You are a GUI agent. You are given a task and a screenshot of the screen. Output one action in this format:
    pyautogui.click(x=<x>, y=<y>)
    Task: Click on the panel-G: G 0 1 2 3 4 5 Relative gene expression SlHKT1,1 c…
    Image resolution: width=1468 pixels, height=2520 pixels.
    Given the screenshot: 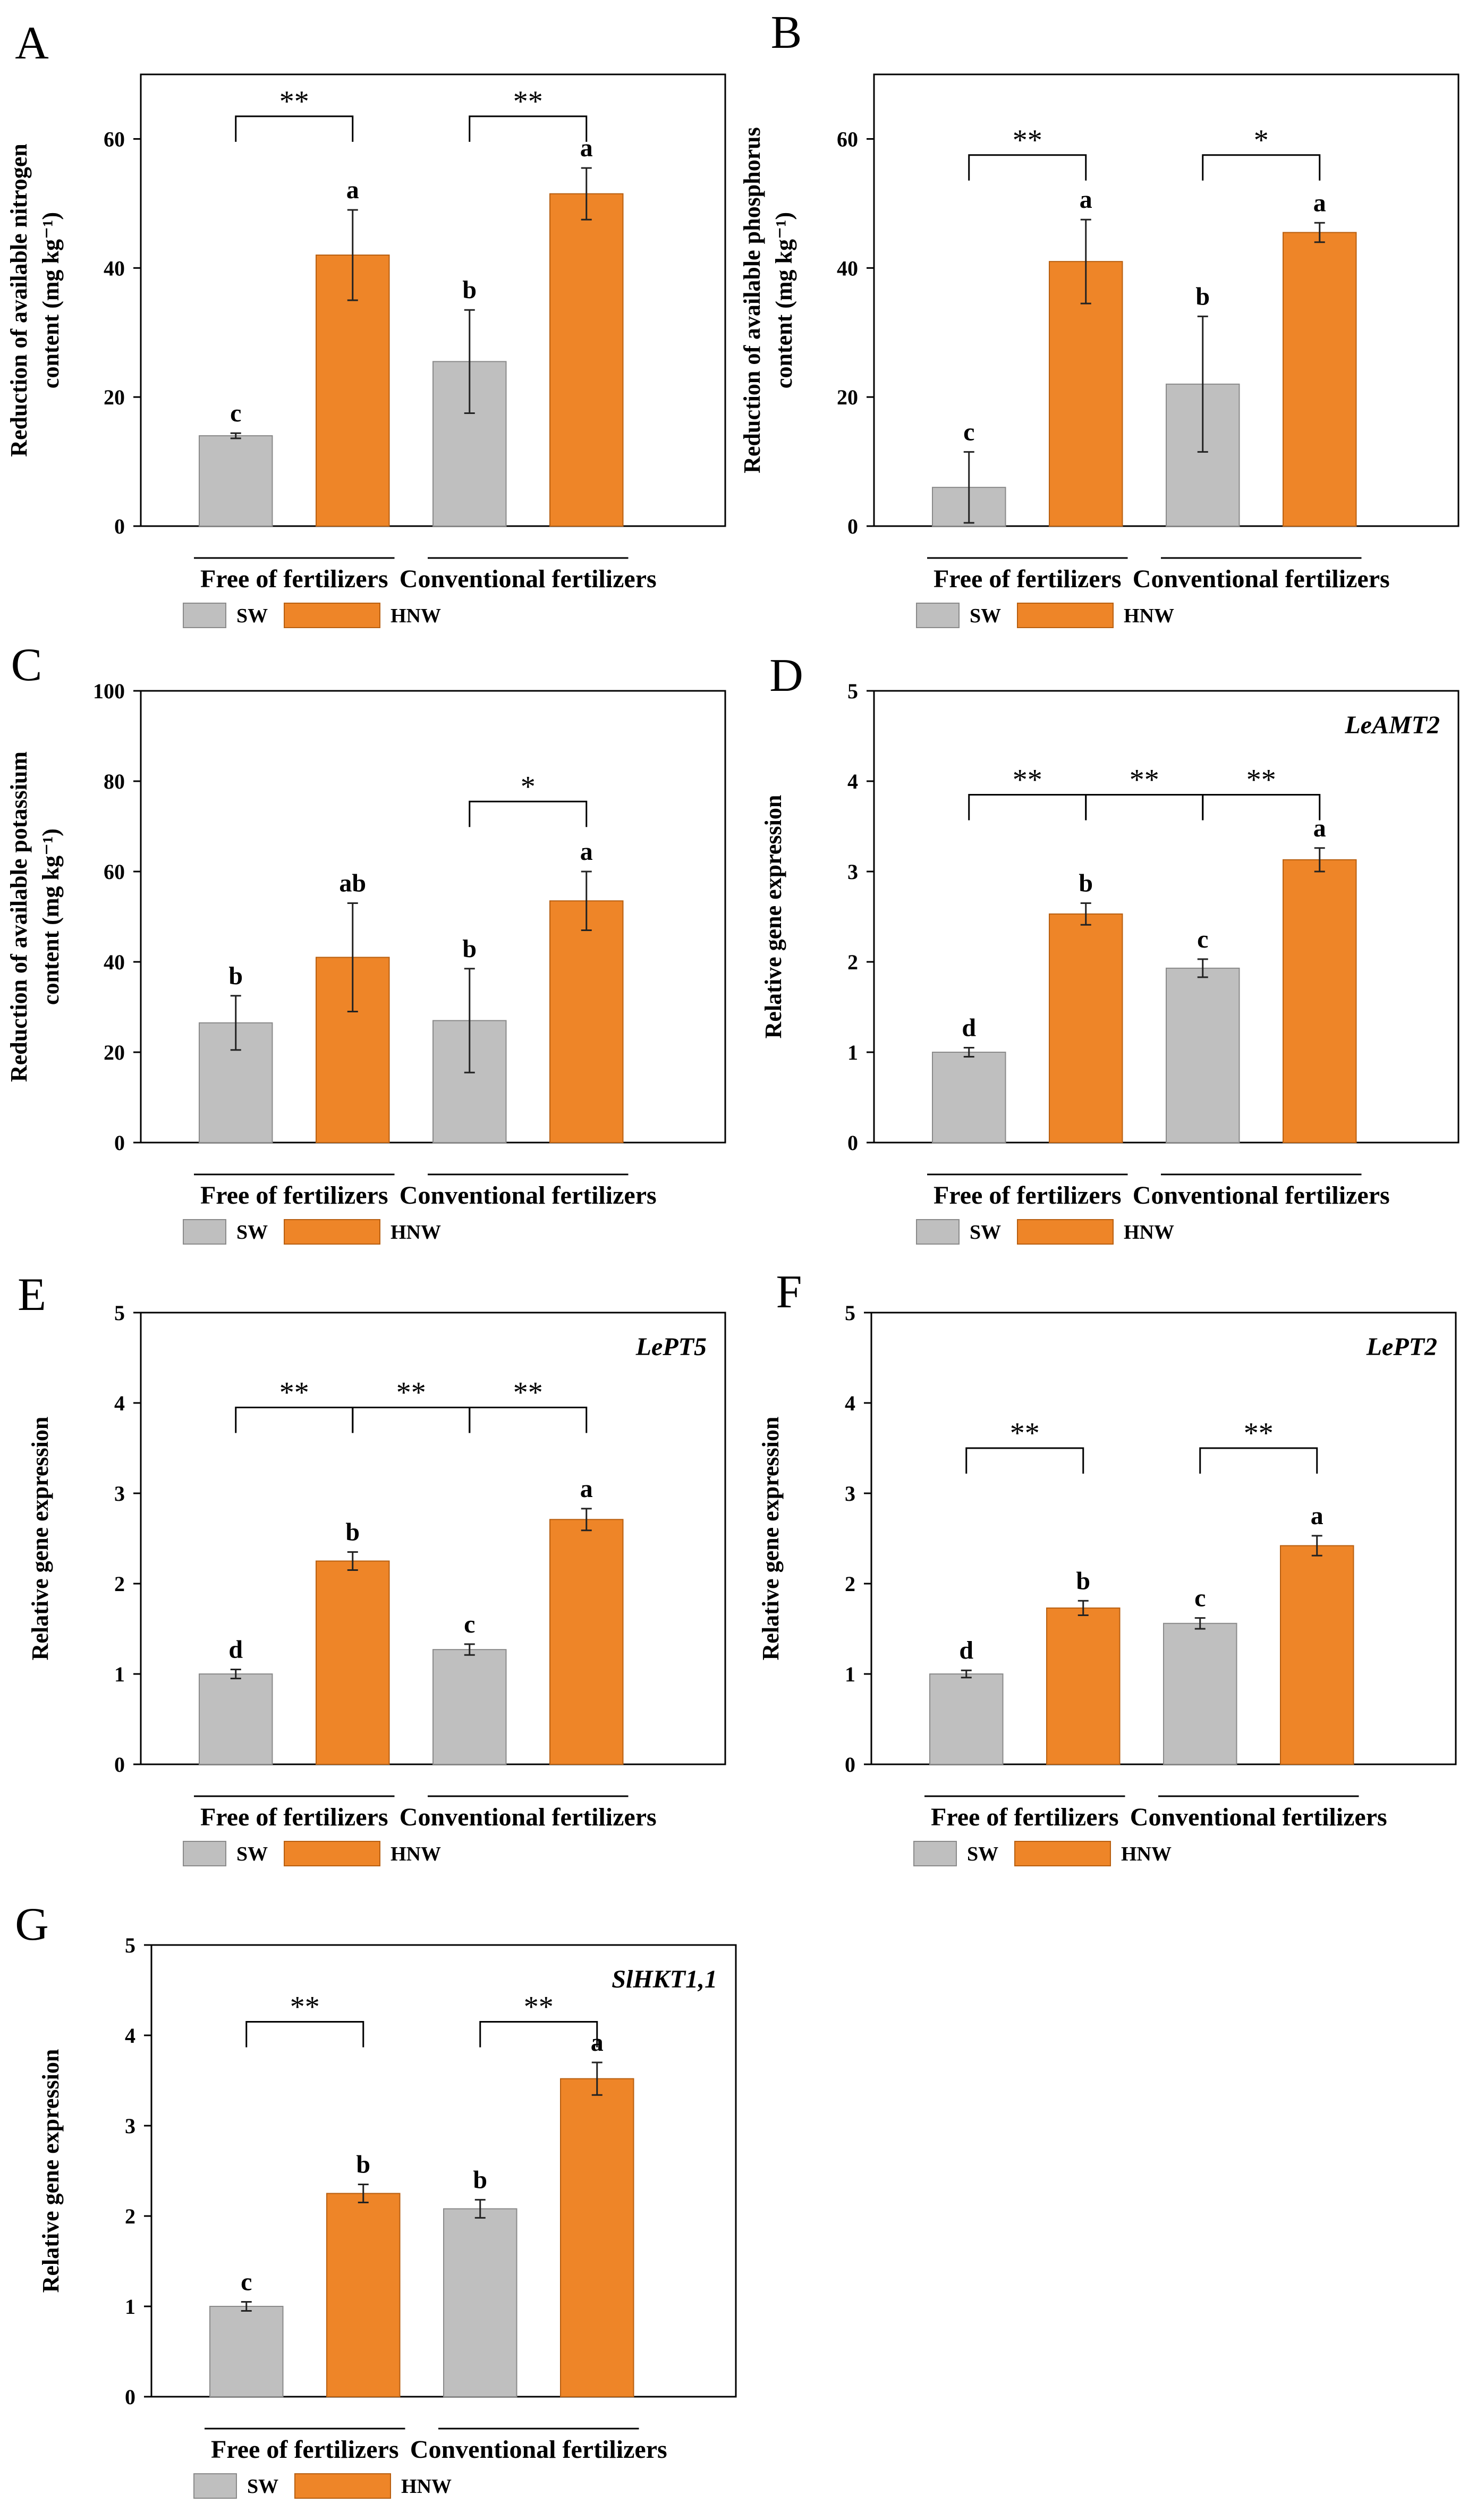 What is the action you would take?
    pyautogui.click(x=376, y=2199)
    